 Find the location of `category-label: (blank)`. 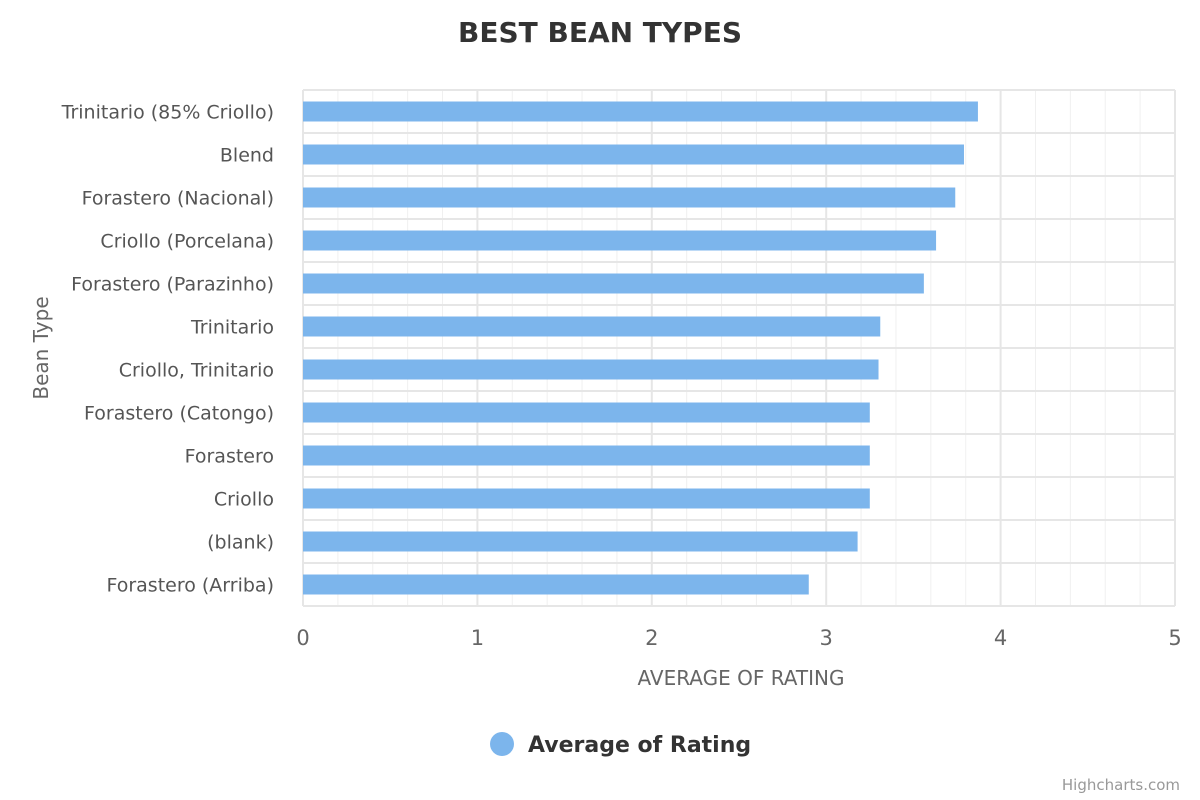

category-label: (blank) is located at coordinates (240, 543).